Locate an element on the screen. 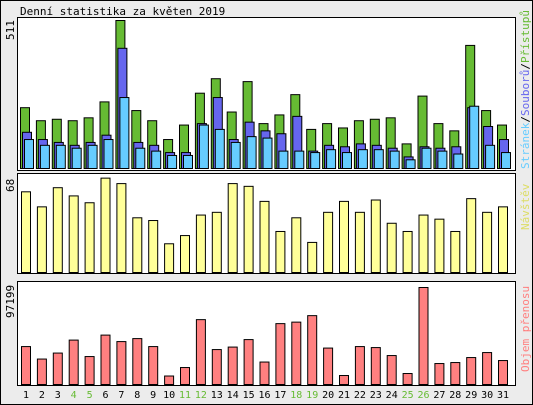 This screenshot has height=405, width=533. x-tick-label: 10 is located at coordinates (169, 395).